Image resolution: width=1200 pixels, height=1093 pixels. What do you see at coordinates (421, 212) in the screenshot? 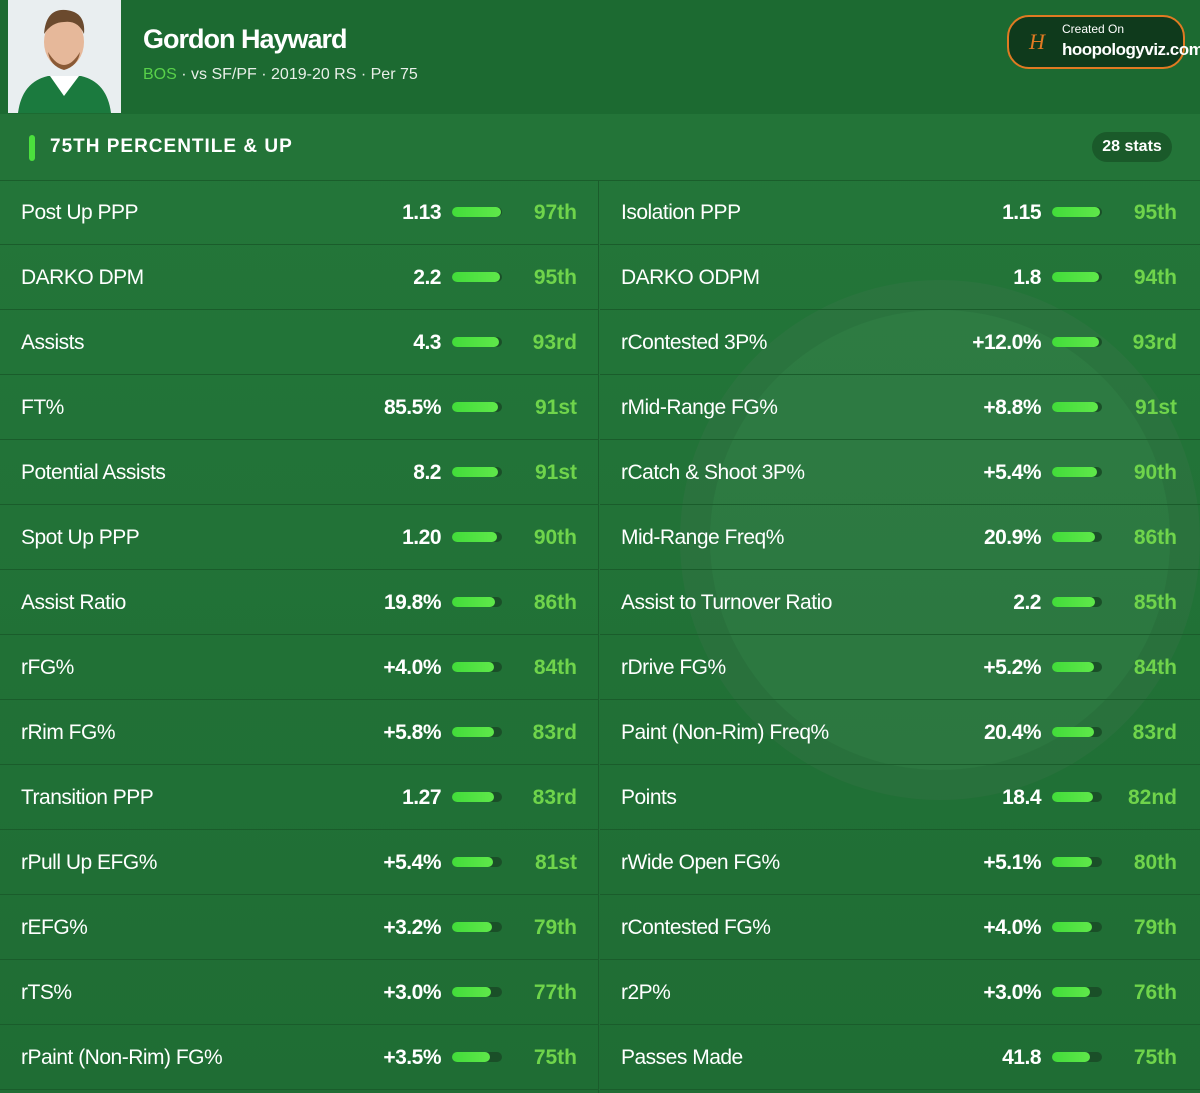
I see `stat-value: 1.13` at bounding box center [421, 212].